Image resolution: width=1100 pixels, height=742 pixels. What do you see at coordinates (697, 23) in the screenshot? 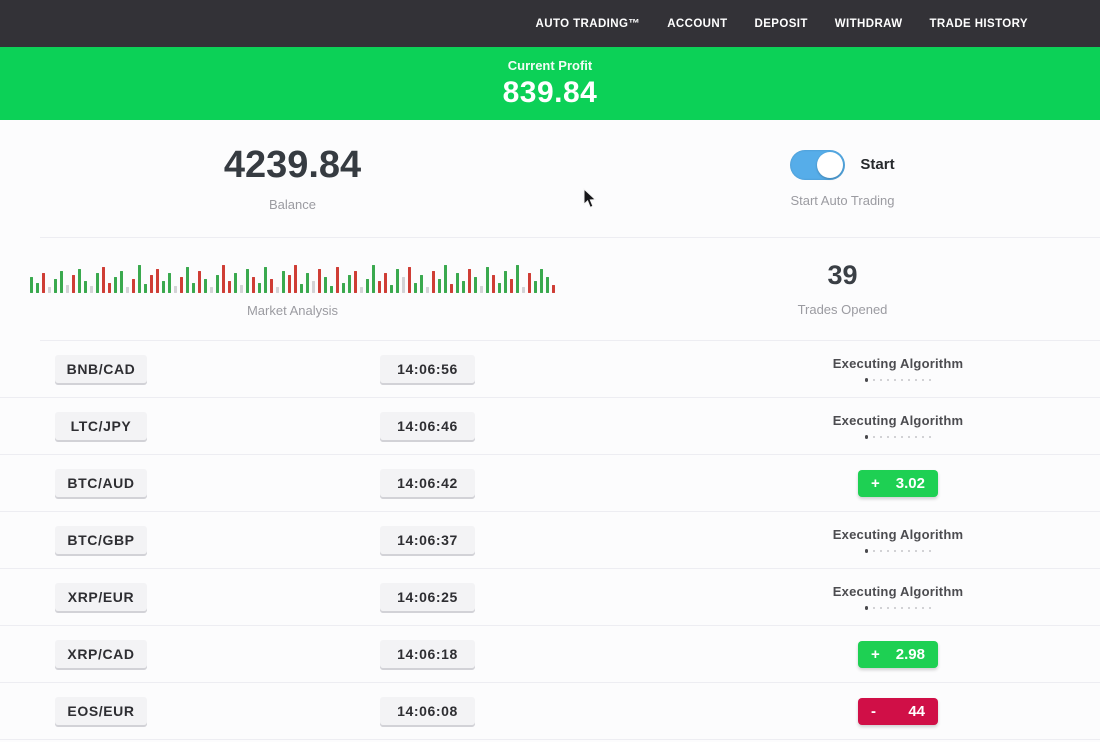
I see `nav-item: ACCOUNT` at bounding box center [697, 23].